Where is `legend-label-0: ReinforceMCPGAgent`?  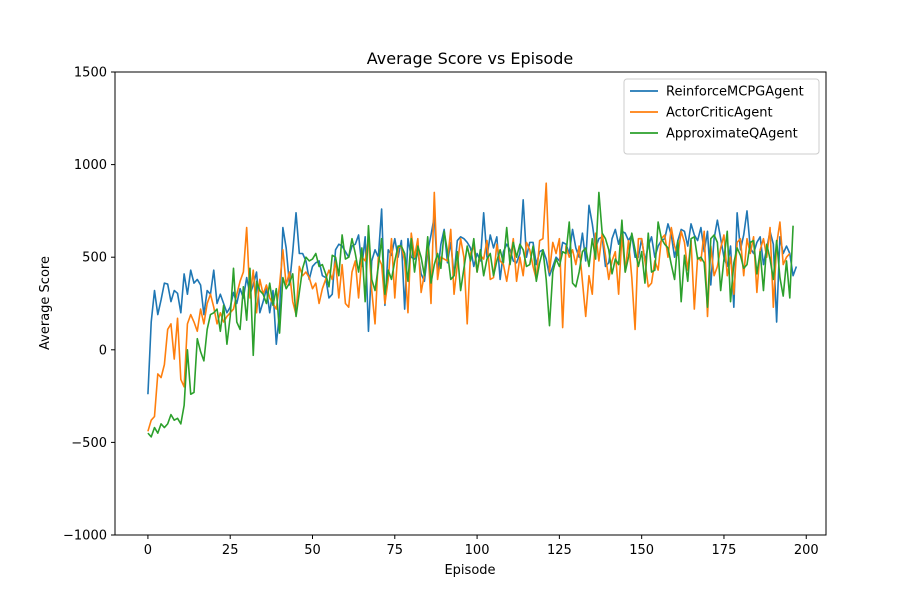
legend-label-0: ReinforceMCPGAgent is located at coordinates (735, 92).